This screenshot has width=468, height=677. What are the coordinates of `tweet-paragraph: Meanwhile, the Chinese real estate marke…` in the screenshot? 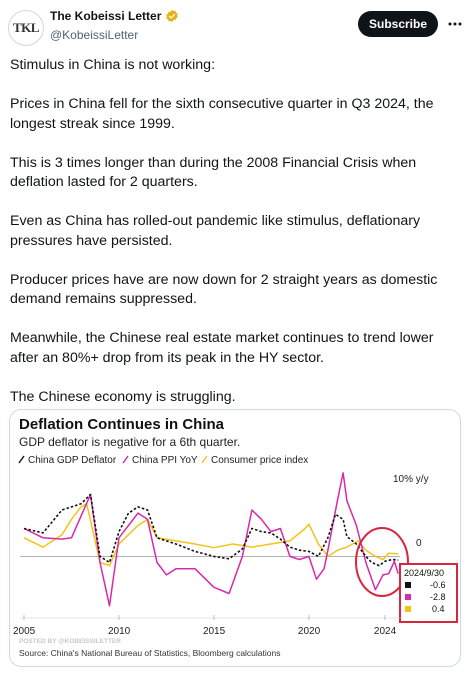 It's located at (222, 348).